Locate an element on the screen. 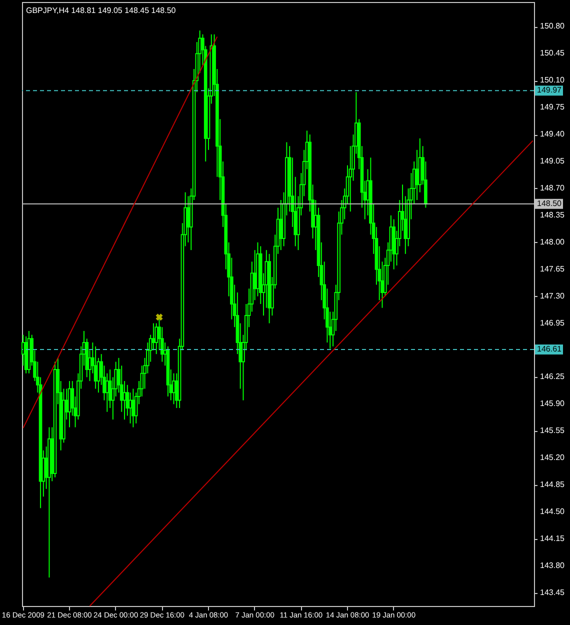 This screenshot has width=570, height=625. y-tick-label: 147.30 is located at coordinates (553, 295).